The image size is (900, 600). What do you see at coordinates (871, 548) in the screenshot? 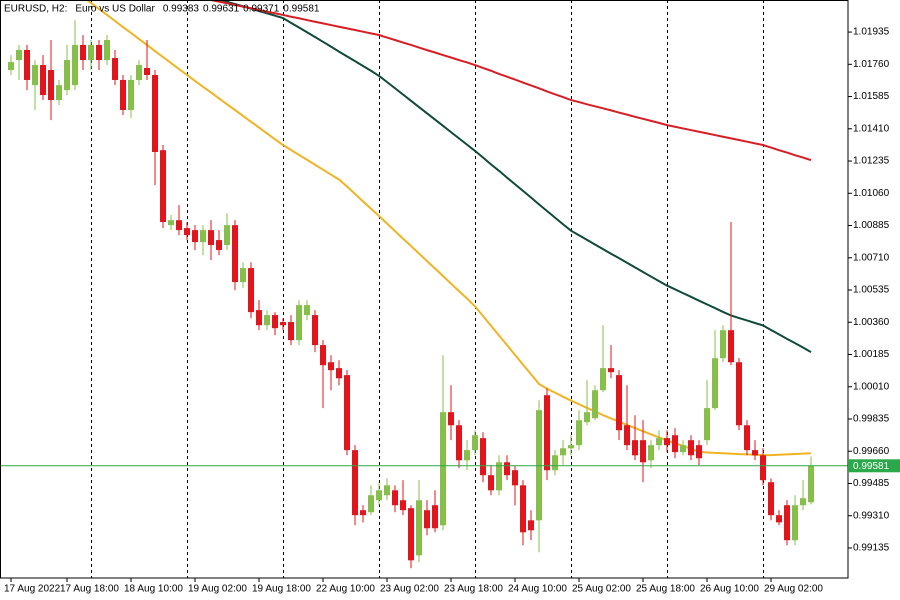
I see `y-tick-label: 0.99135` at bounding box center [871, 548].